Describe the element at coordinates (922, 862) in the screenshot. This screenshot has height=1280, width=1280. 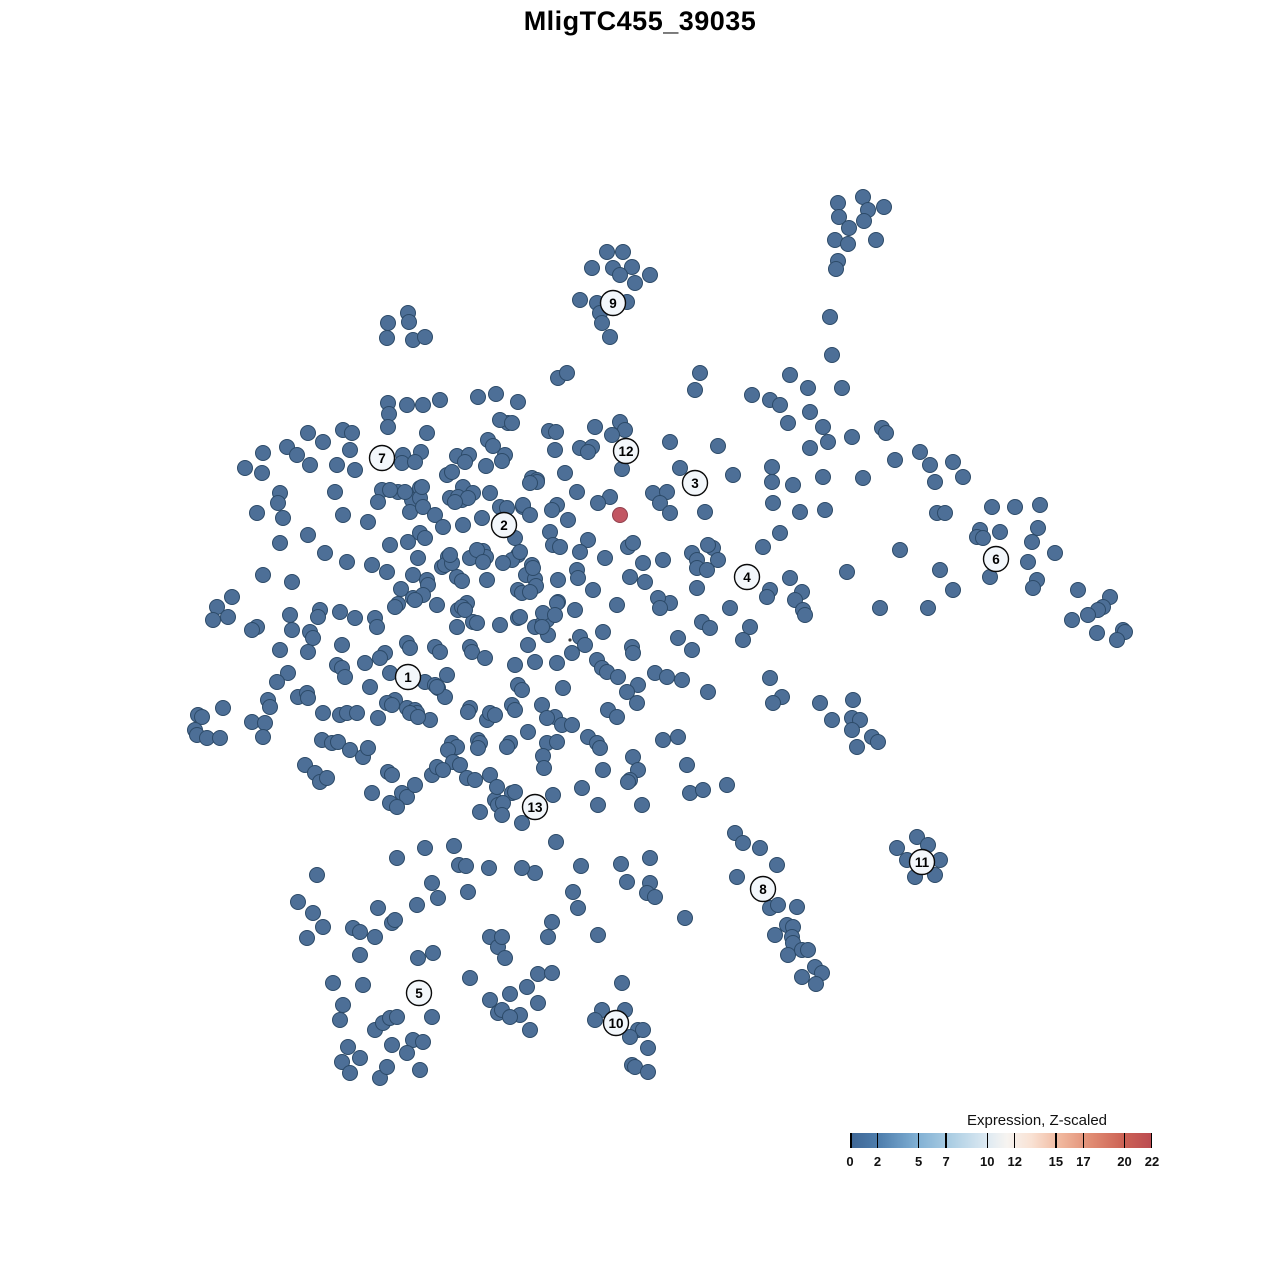
I see `cluster-label-text: 11` at that location.